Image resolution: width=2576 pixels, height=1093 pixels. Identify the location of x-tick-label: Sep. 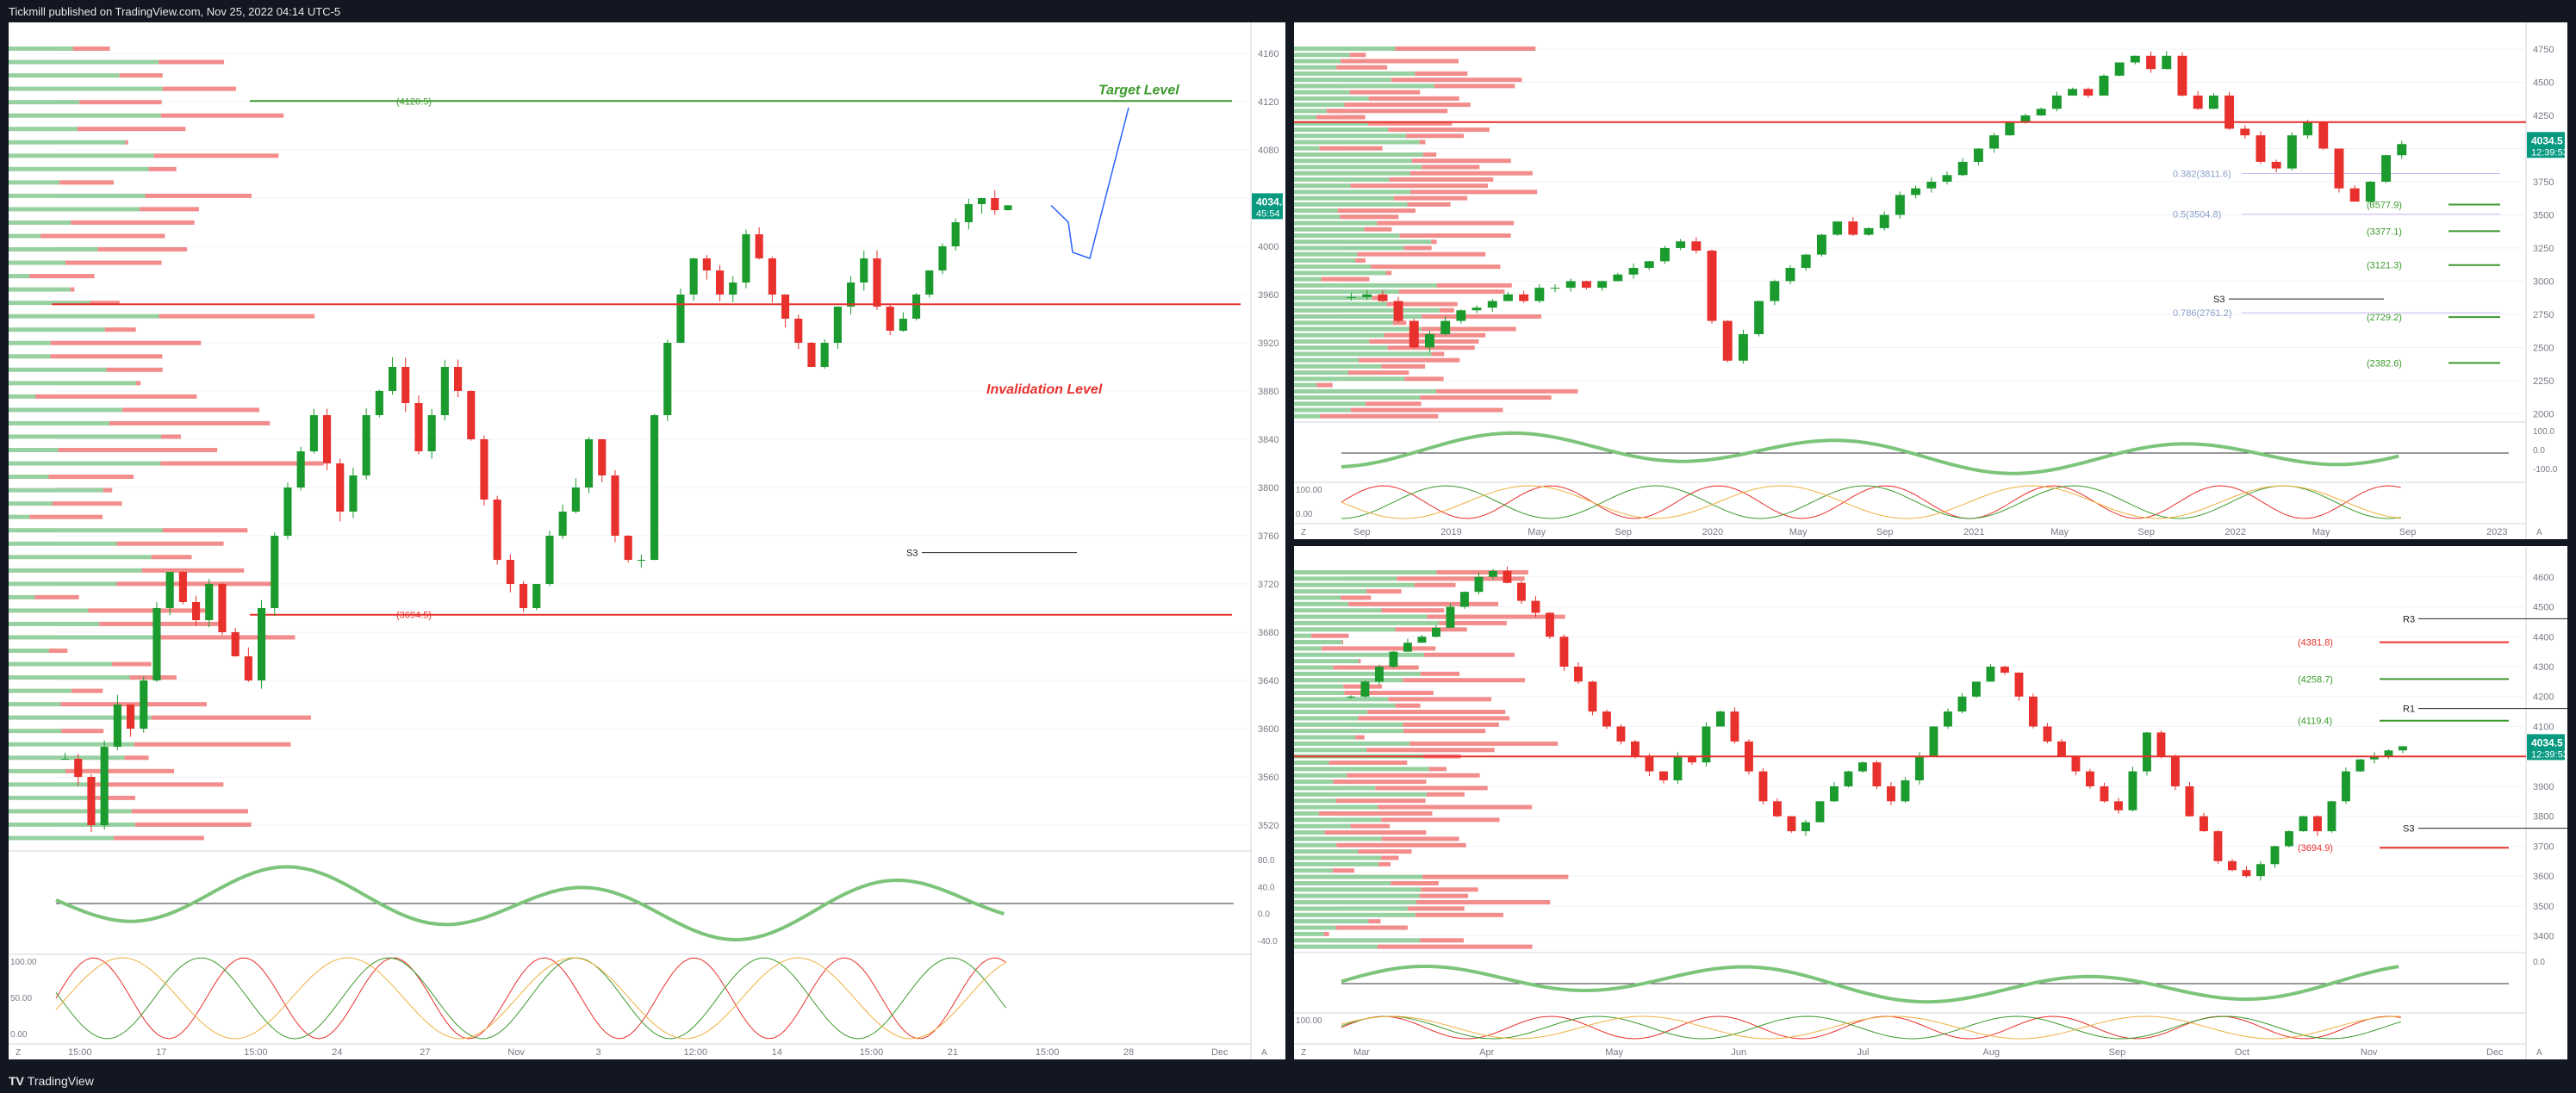
(1624, 532).